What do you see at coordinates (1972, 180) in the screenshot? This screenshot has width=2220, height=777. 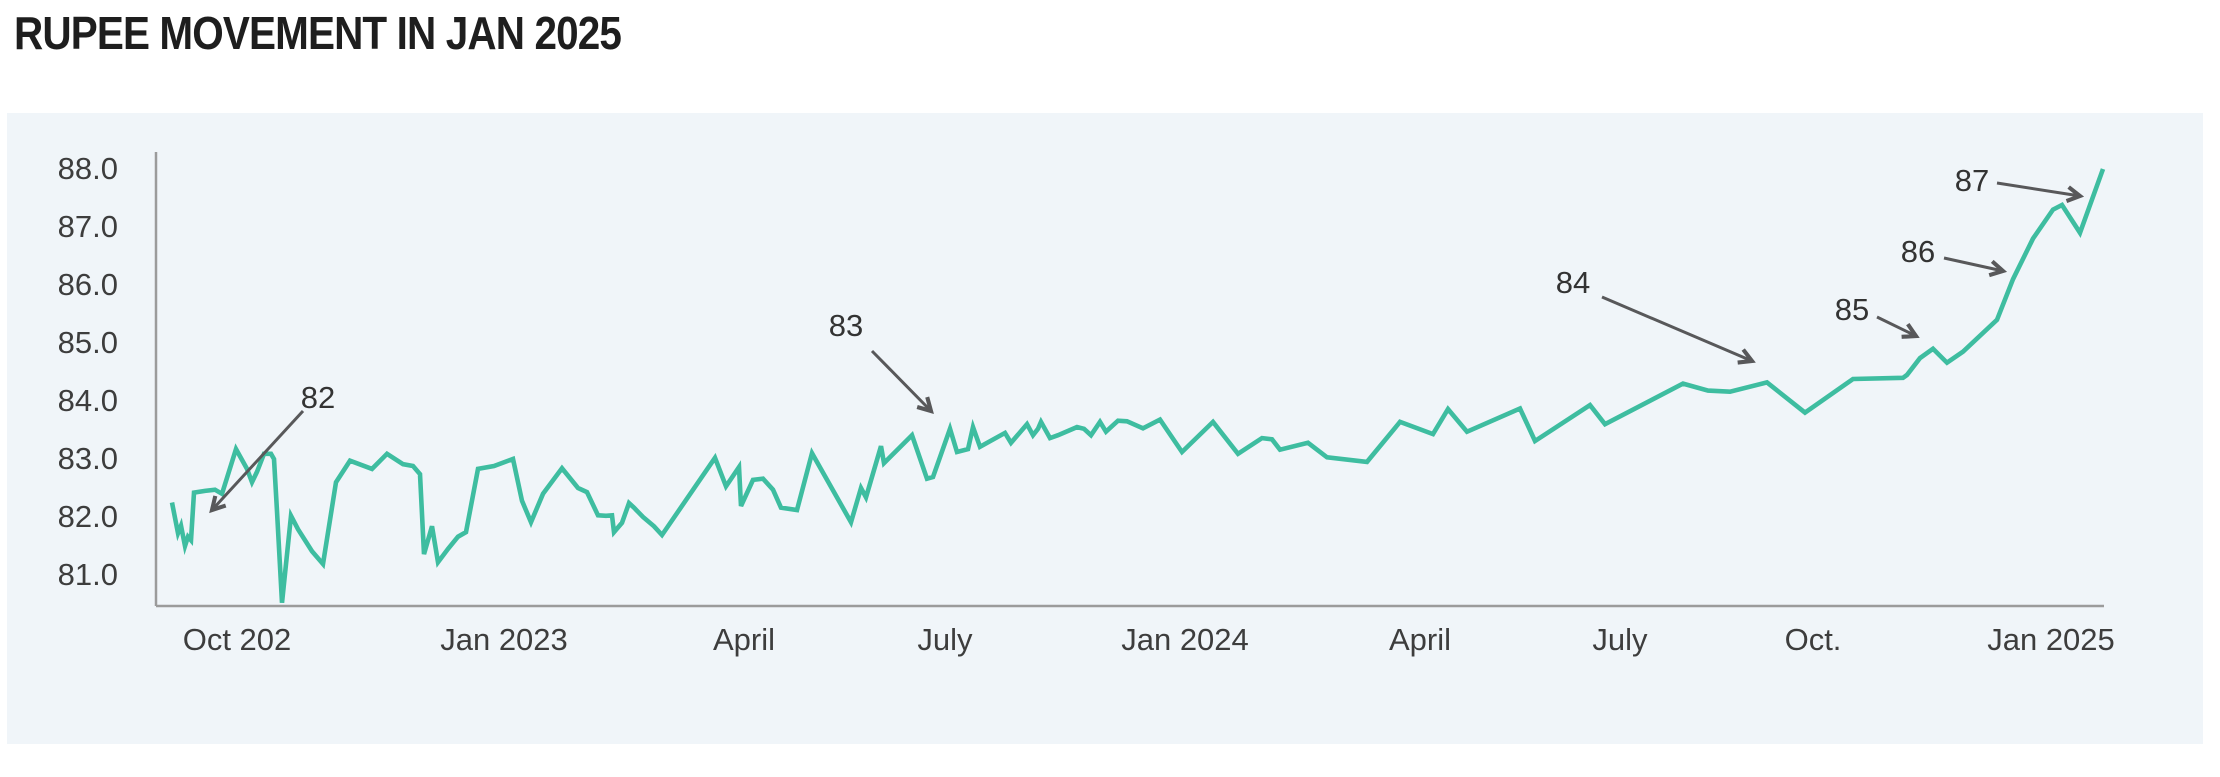 I see `annotation-label-87: 87` at bounding box center [1972, 180].